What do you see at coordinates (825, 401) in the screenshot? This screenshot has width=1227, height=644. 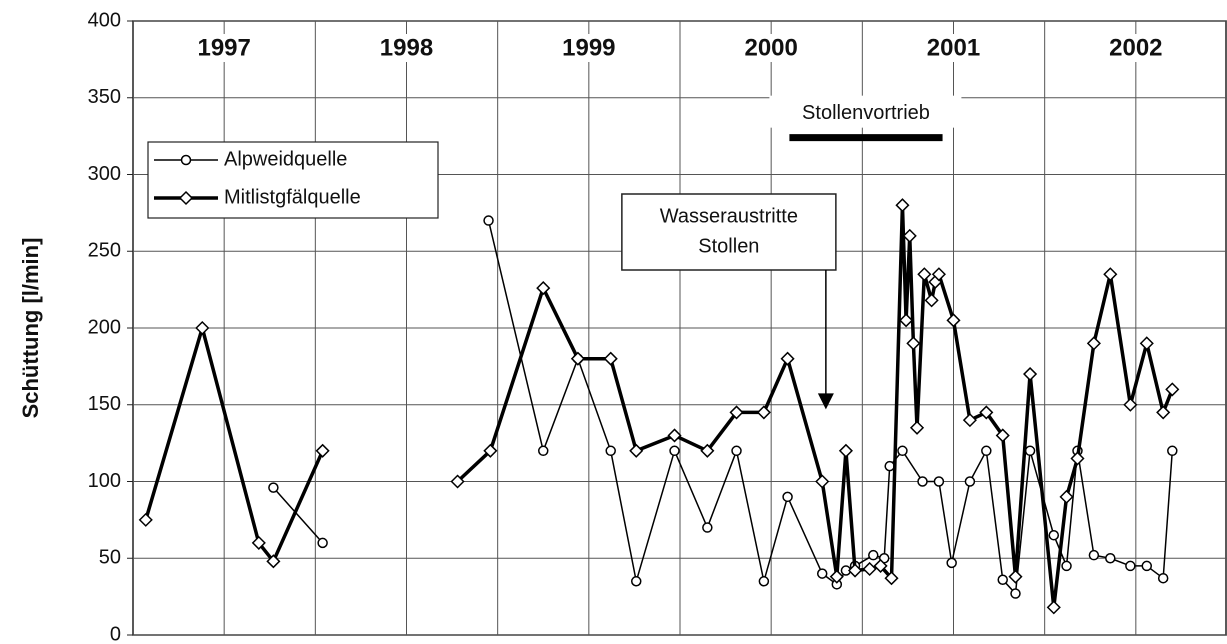 I see `note-arrow-head` at bounding box center [825, 401].